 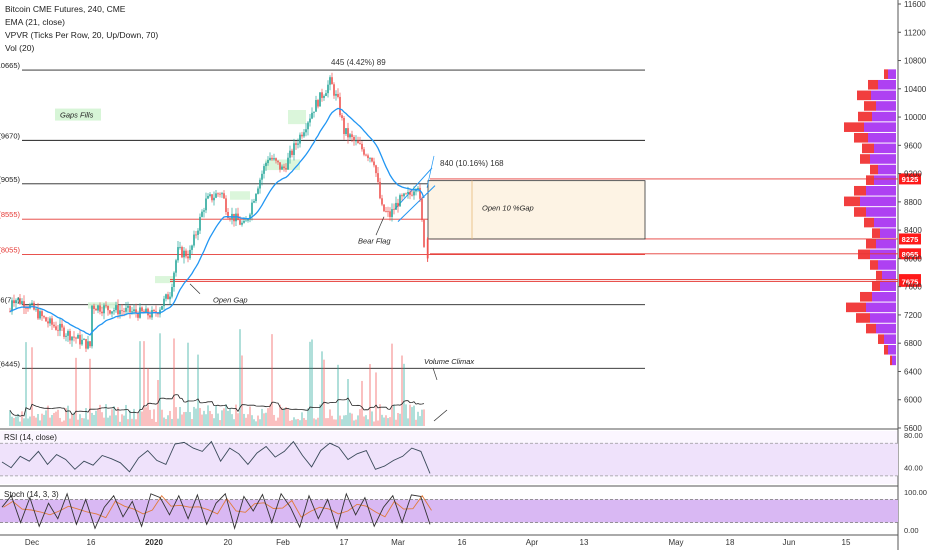 What do you see at coordinates (910, 179) in the screenshot?
I see `price-label-text: 9125` at bounding box center [910, 179].